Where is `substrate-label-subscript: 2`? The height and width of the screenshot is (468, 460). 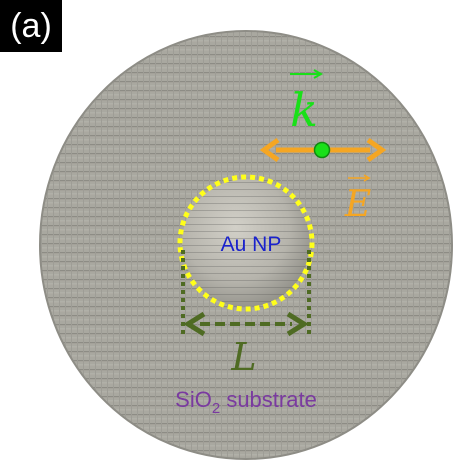
substrate-label-subscript: 2 is located at coordinates (216, 408).